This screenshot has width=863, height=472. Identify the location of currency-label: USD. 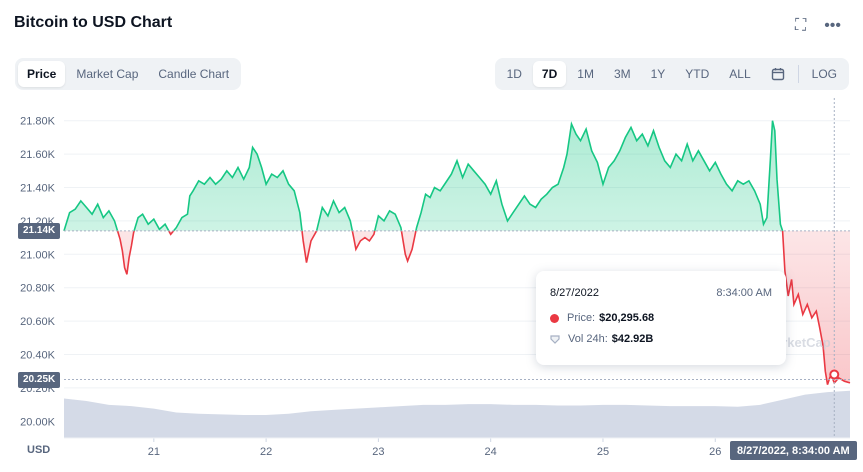
(39, 450).